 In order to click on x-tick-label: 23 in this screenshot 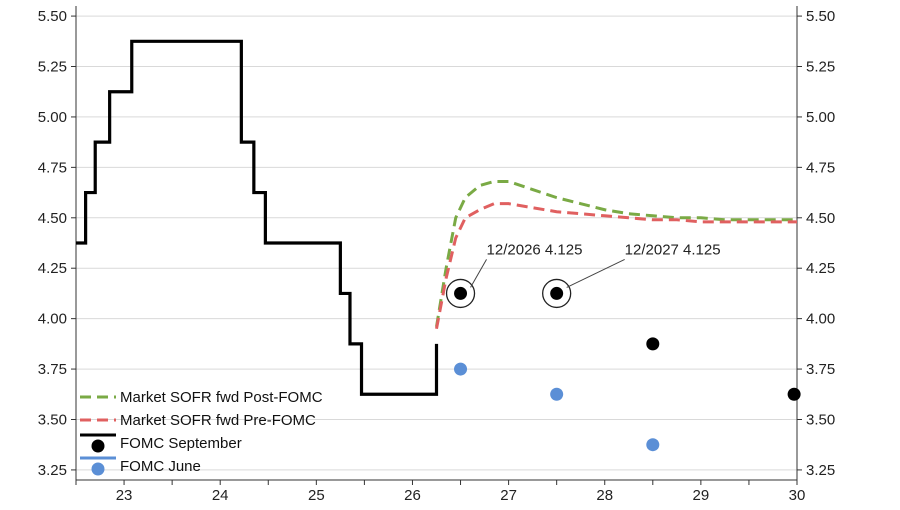, I will do `click(124, 495)`.